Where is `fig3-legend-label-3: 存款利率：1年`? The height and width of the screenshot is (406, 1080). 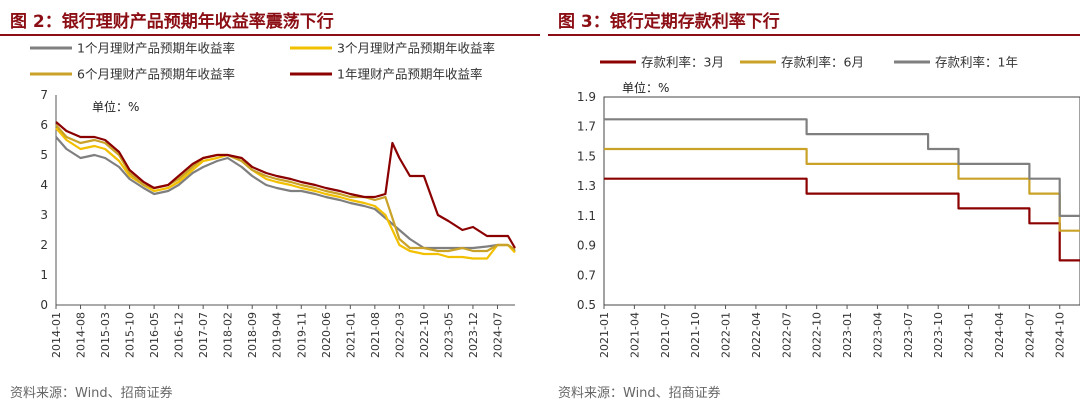
fig3-legend-label-3: 存款利率：1年 is located at coordinates (976, 62).